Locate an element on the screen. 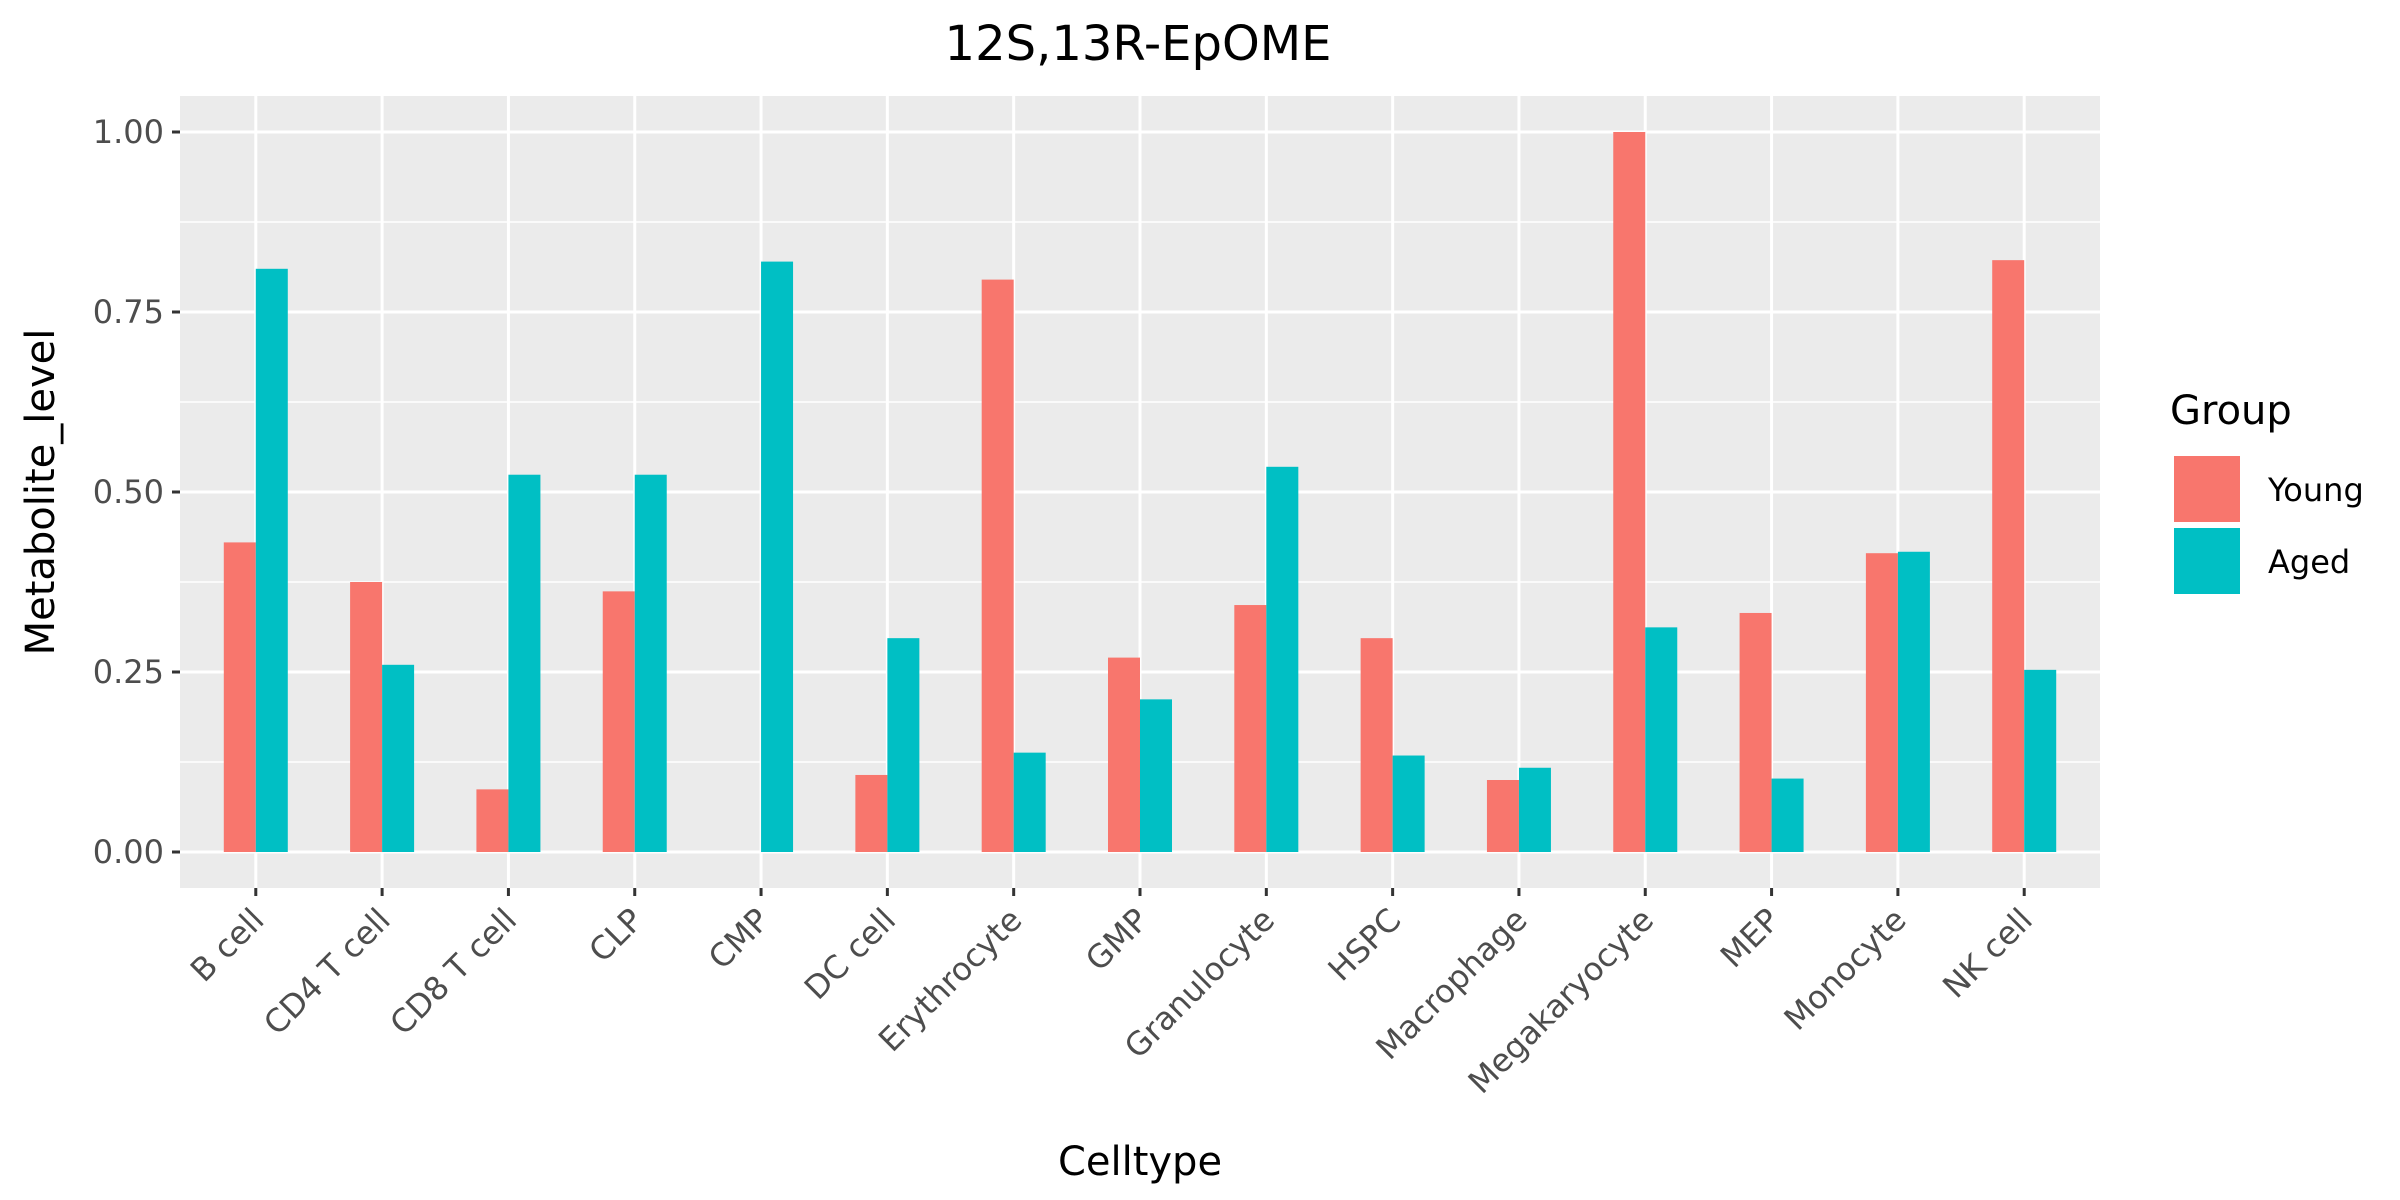 The height and width of the screenshot is (1200, 2400). y-tick-label: 1.00 is located at coordinates (128, 132).